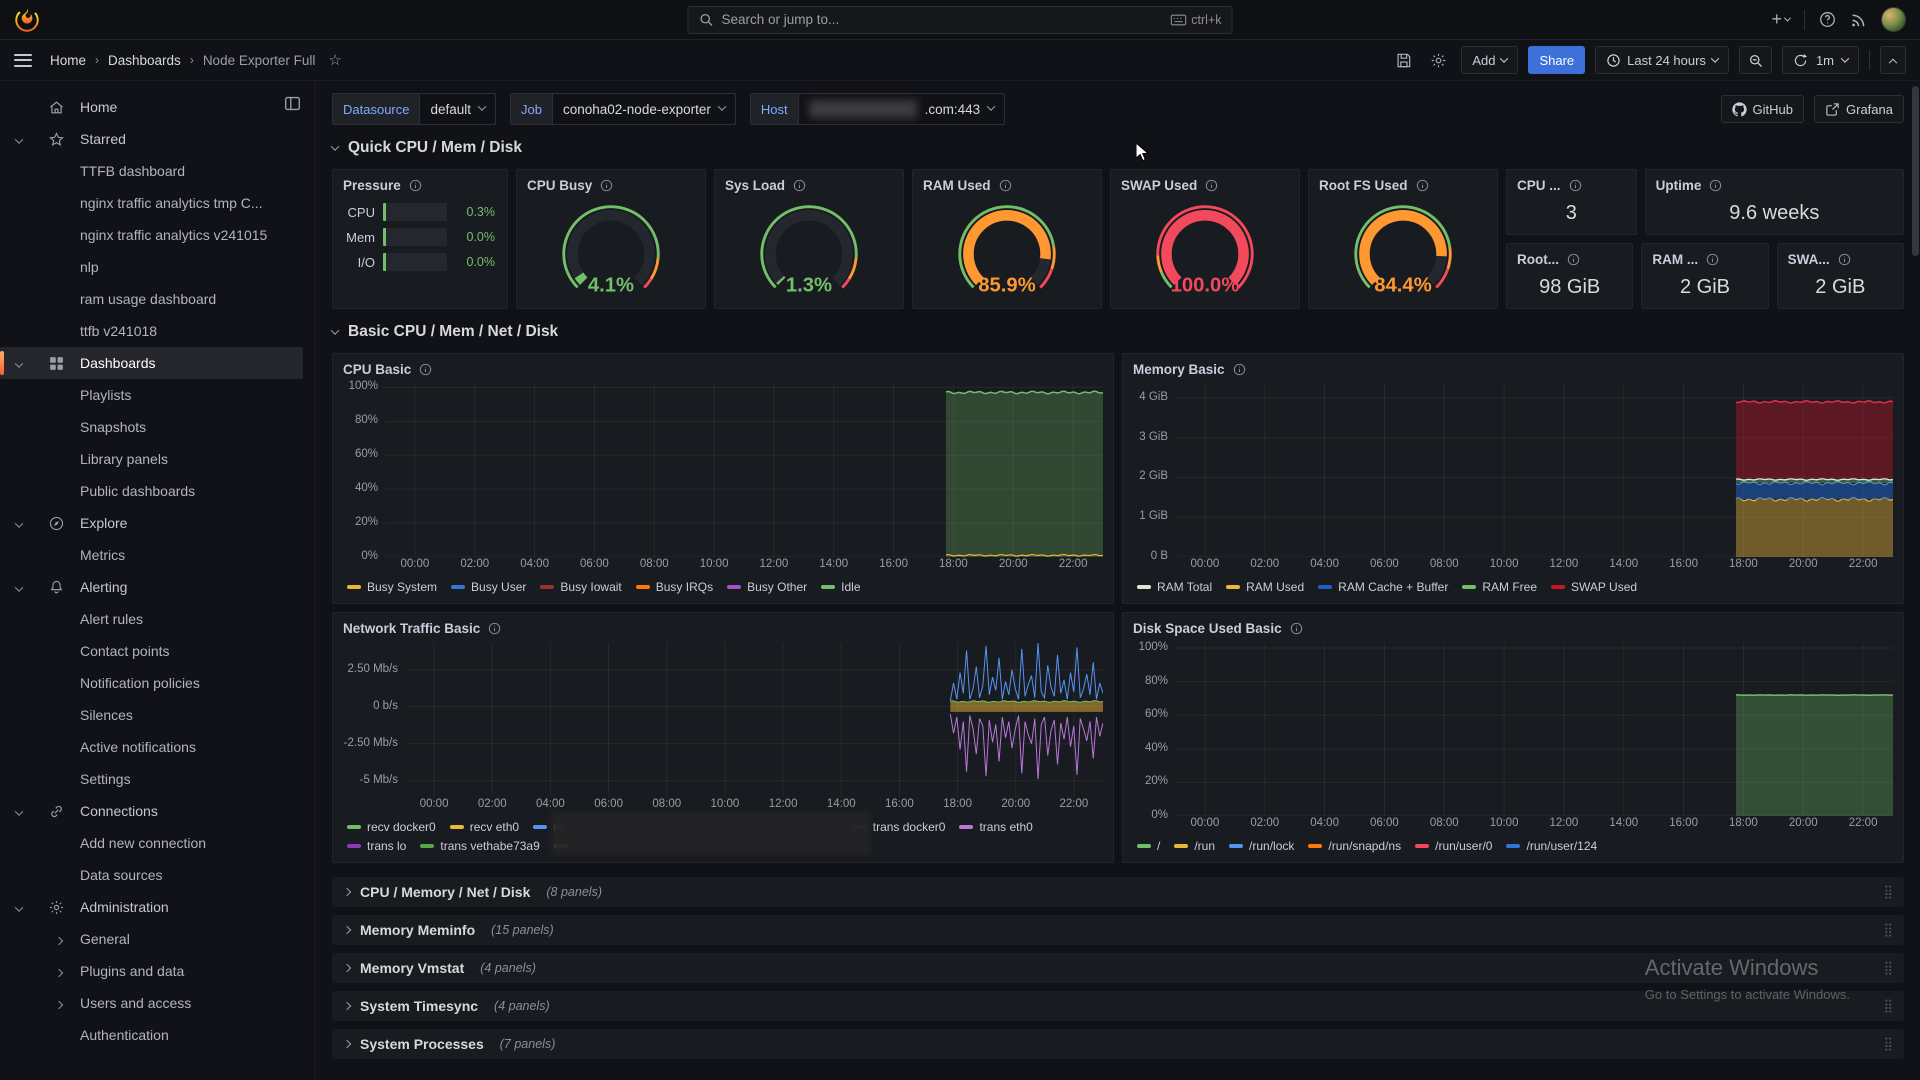 The height and width of the screenshot is (1080, 1920). What do you see at coordinates (151, 587) in the screenshot?
I see `sidebar-item-alerting: Alerting` at bounding box center [151, 587].